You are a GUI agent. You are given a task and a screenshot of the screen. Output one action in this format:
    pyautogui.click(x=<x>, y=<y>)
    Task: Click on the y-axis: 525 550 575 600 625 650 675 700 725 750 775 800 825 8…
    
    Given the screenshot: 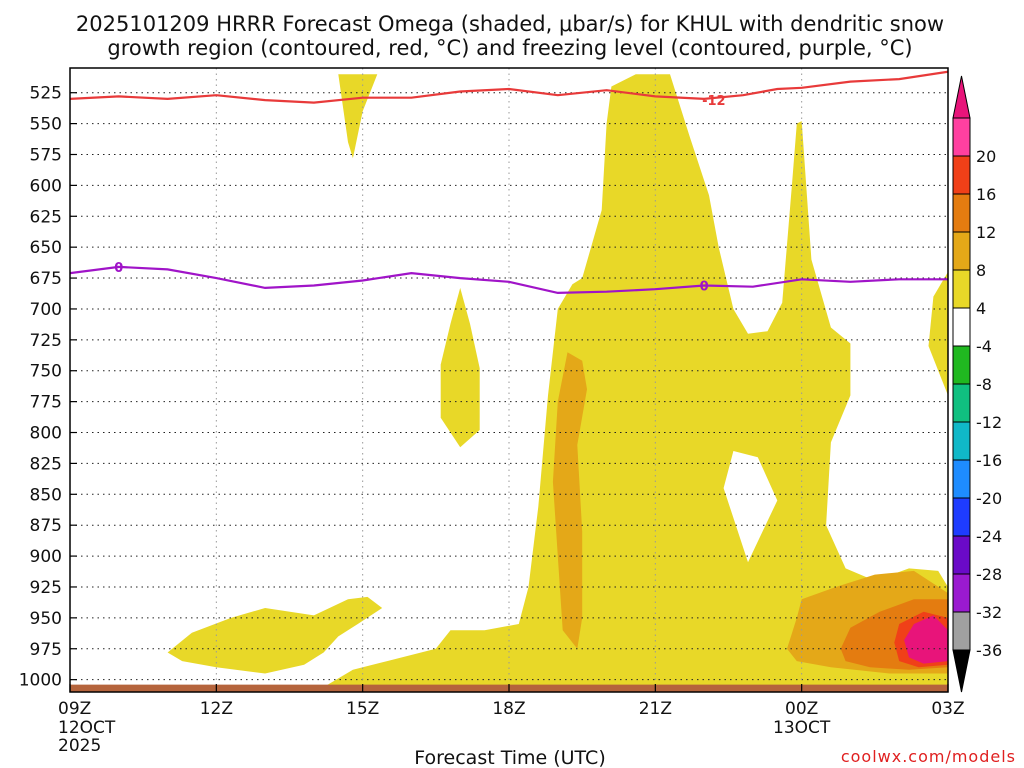 What is the action you would take?
    pyautogui.click(x=48, y=387)
    